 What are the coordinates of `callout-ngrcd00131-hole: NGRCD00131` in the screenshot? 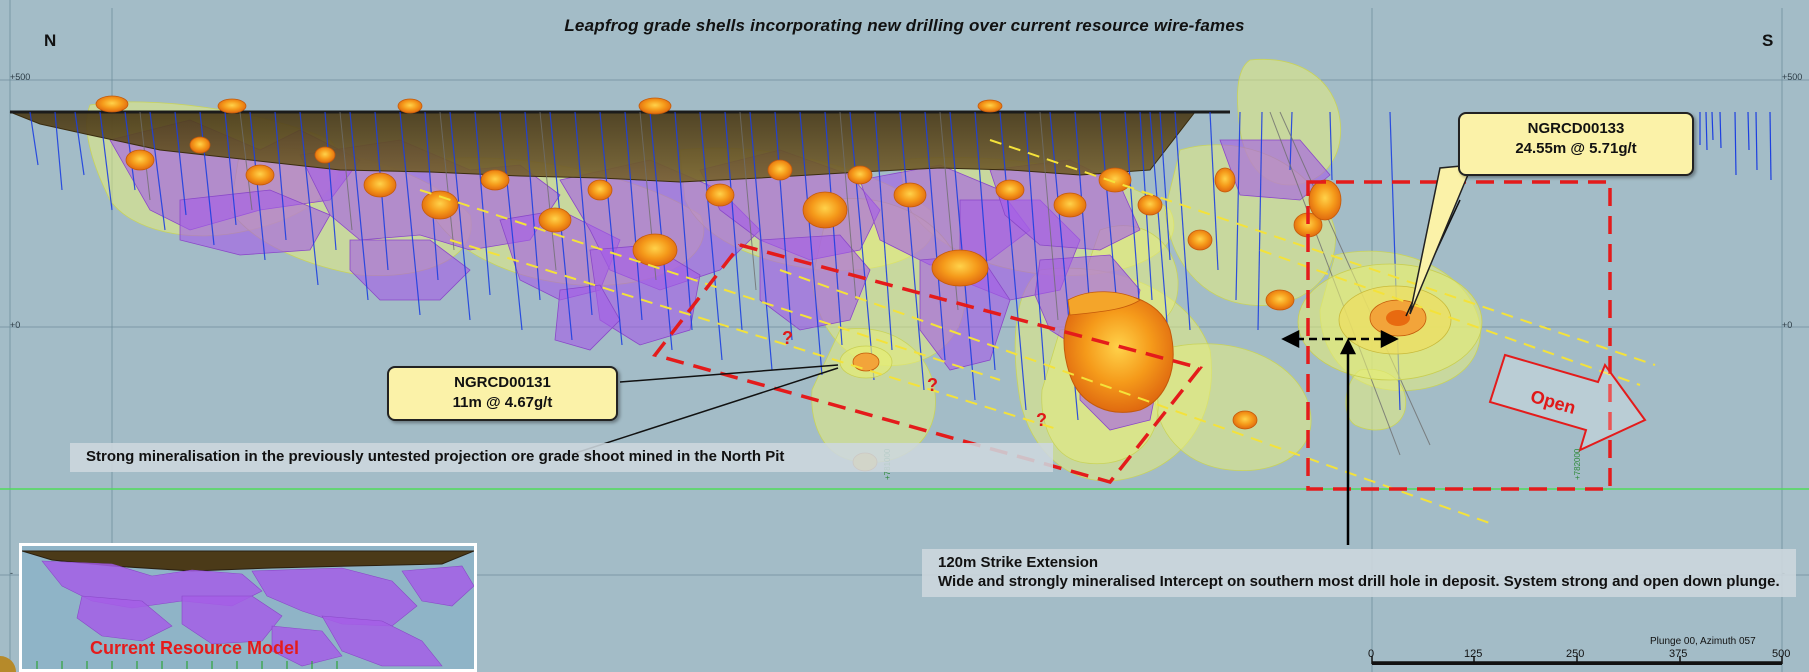 It's located at (502, 382).